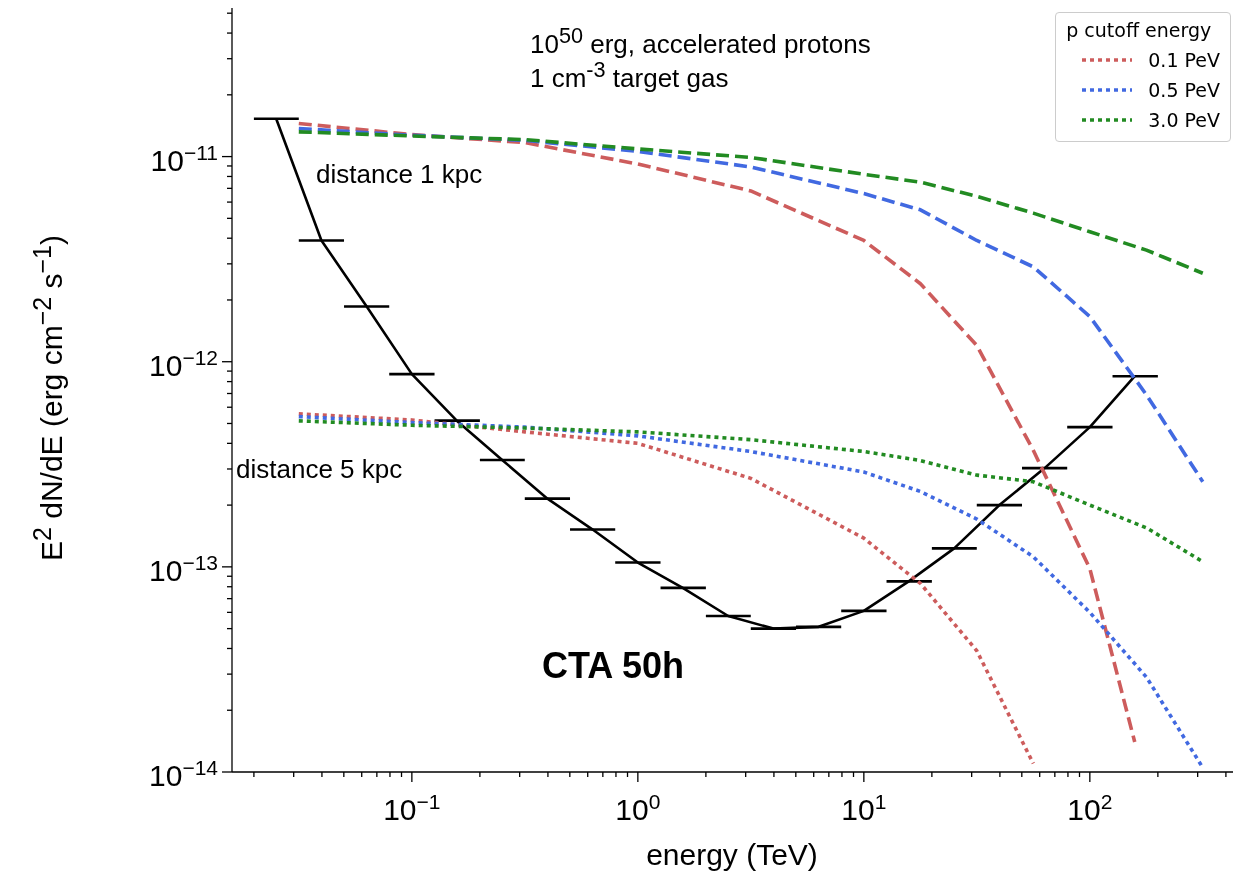  What do you see at coordinates (412, 807) in the screenshot?
I see `x-tick-label: 10$^{−1}$` at bounding box center [412, 807].